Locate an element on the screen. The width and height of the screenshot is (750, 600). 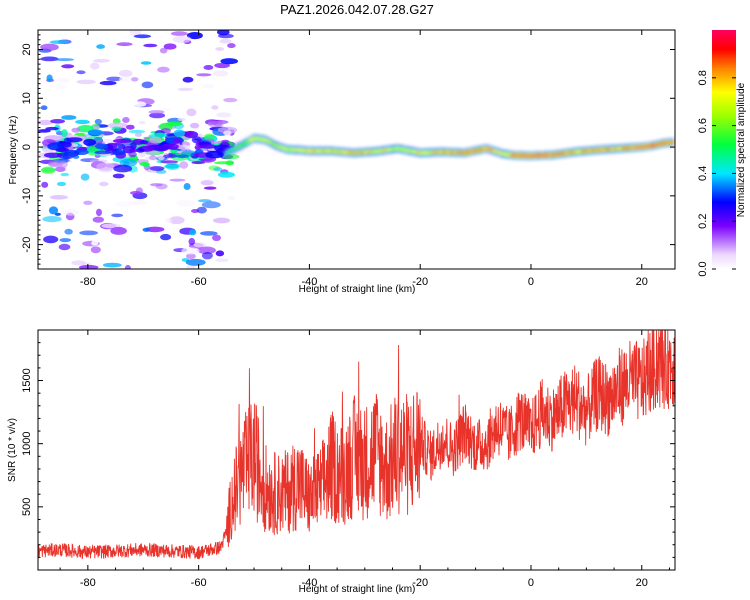
colorbar-tick-label: 0.6 is located at coordinates (703, 125).